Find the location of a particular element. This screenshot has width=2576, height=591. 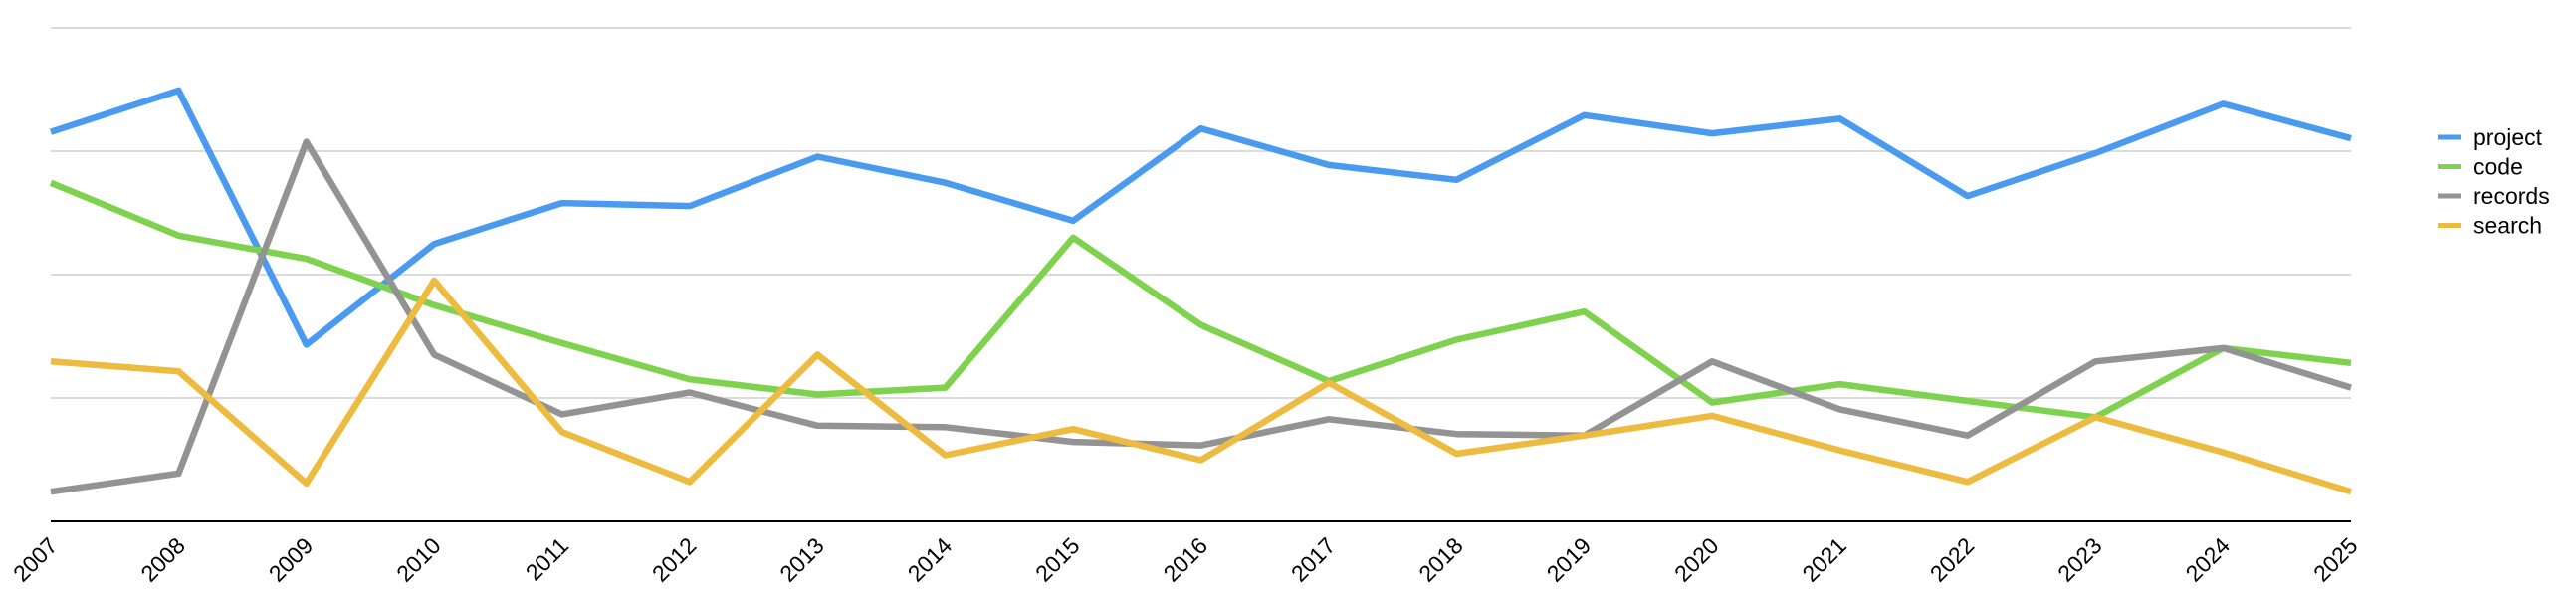

x-tick-label: 2020 is located at coordinates (1696, 559).